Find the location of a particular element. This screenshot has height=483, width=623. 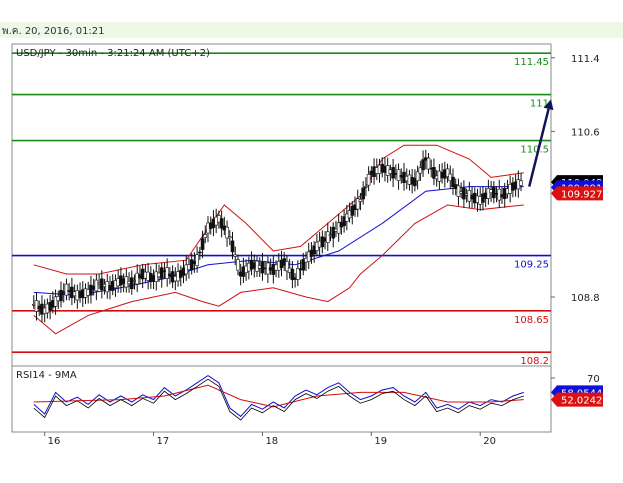

rsi-tick-label: 70 is located at coordinates (593, 379).